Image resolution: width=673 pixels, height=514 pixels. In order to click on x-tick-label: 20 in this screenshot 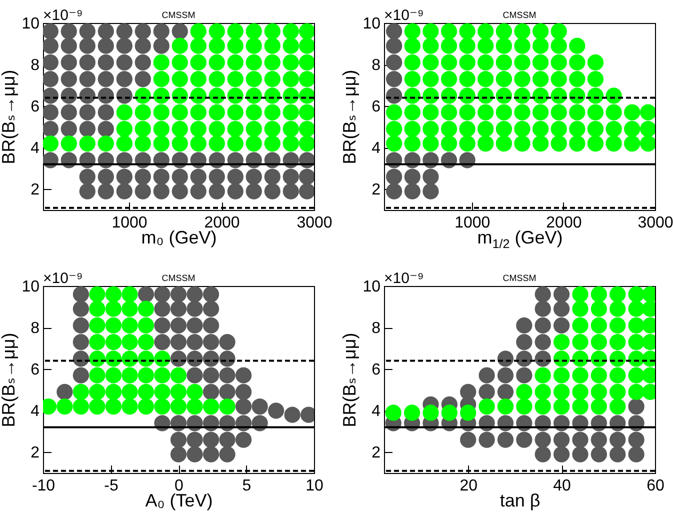, I will do `click(469, 486)`.